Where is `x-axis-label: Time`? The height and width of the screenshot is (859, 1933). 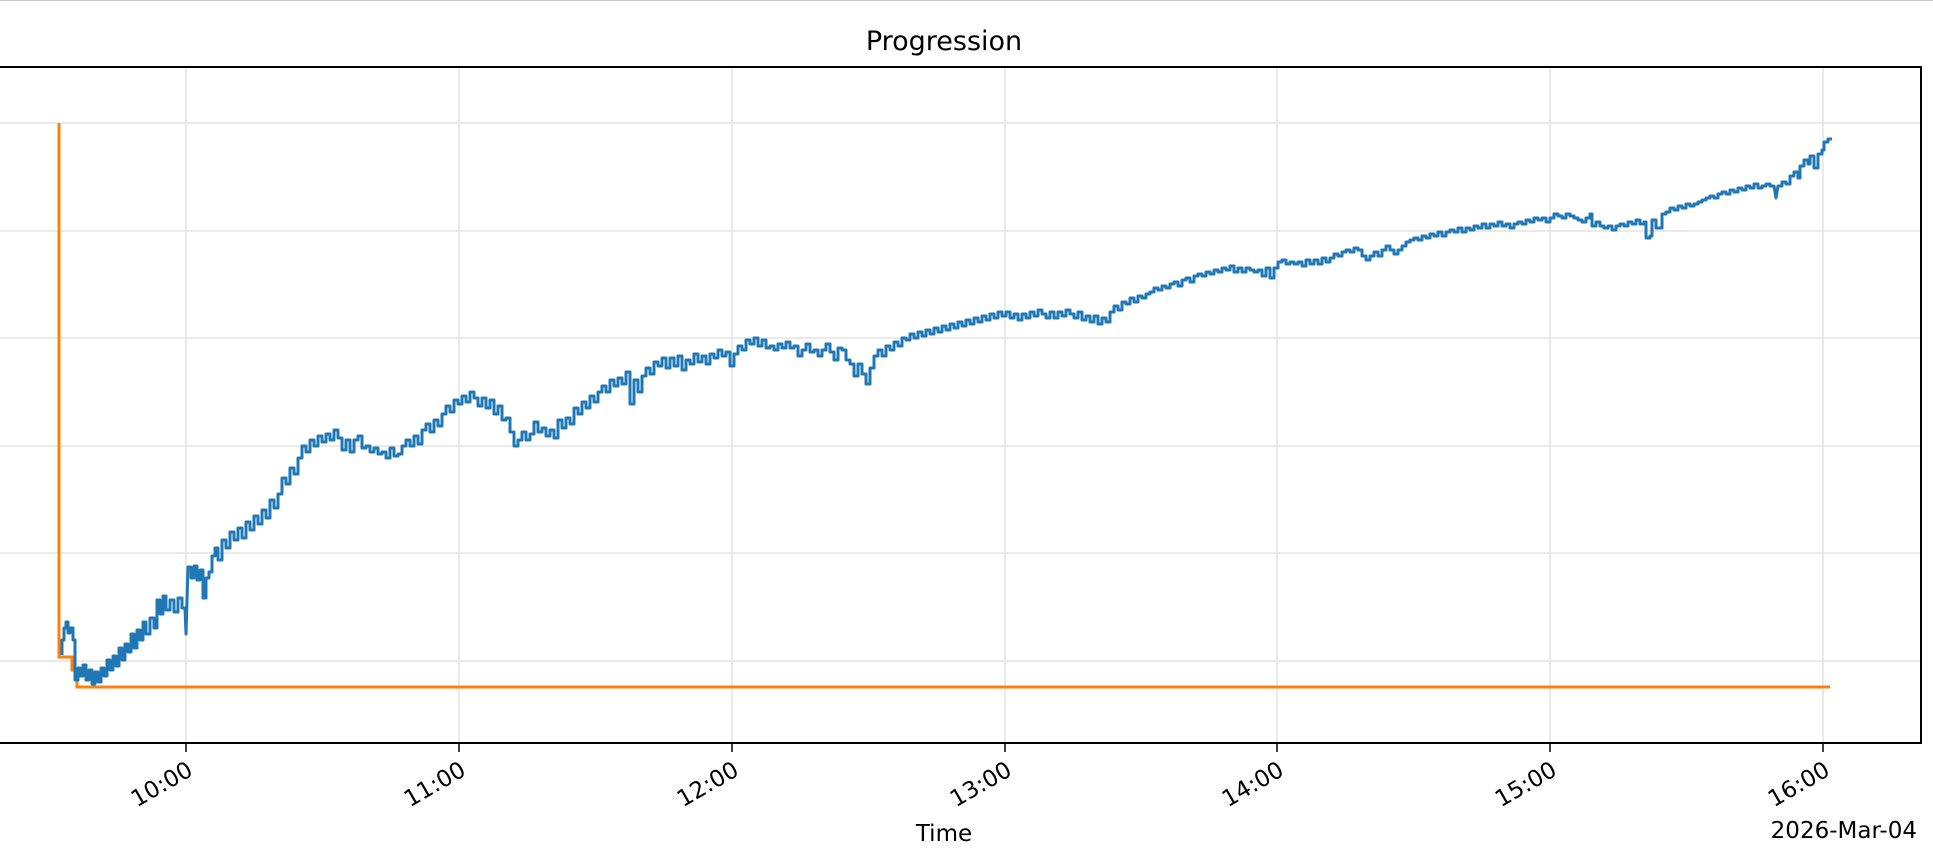
x-axis-label: Time is located at coordinates (944, 834).